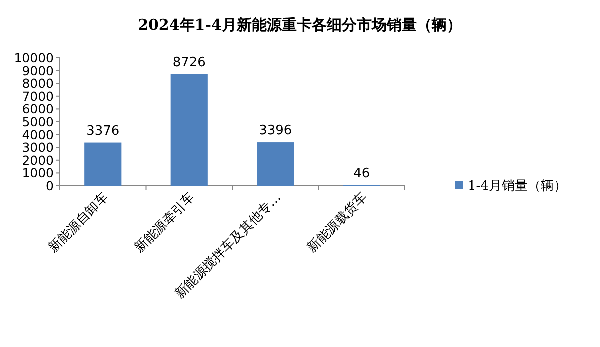 Image resolution: width=600 pixels, height=347 pixels. I want to click on data-label: 3376, so click(103, 131).